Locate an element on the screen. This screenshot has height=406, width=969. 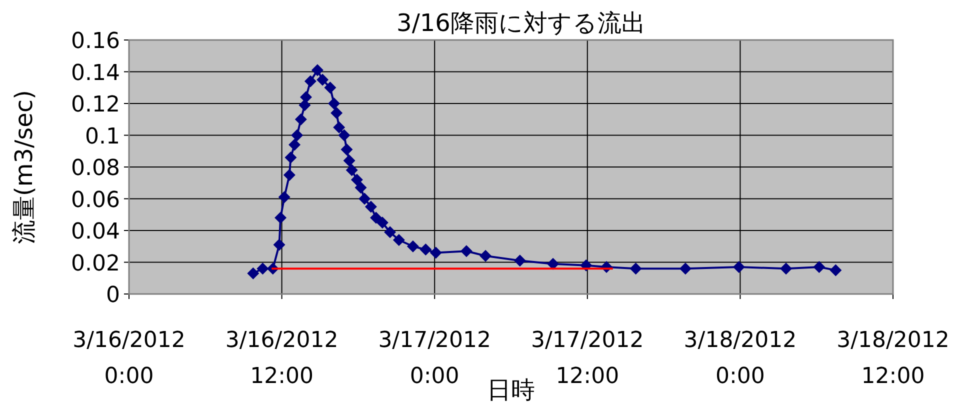
x-tick-label: 3/16/2012 12:00 is located at coordinates (281, 358).